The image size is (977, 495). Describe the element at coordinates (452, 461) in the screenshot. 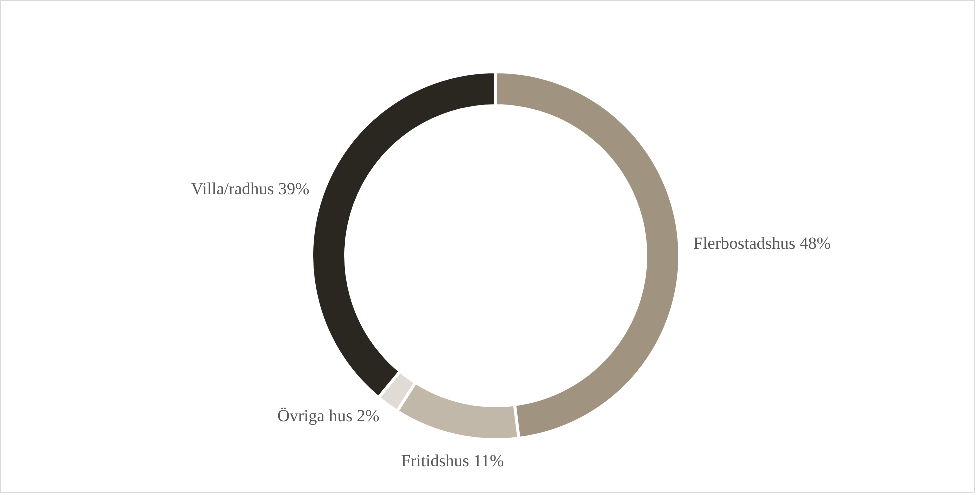

I see `slice-label: Fritidshus 11%` at that location.